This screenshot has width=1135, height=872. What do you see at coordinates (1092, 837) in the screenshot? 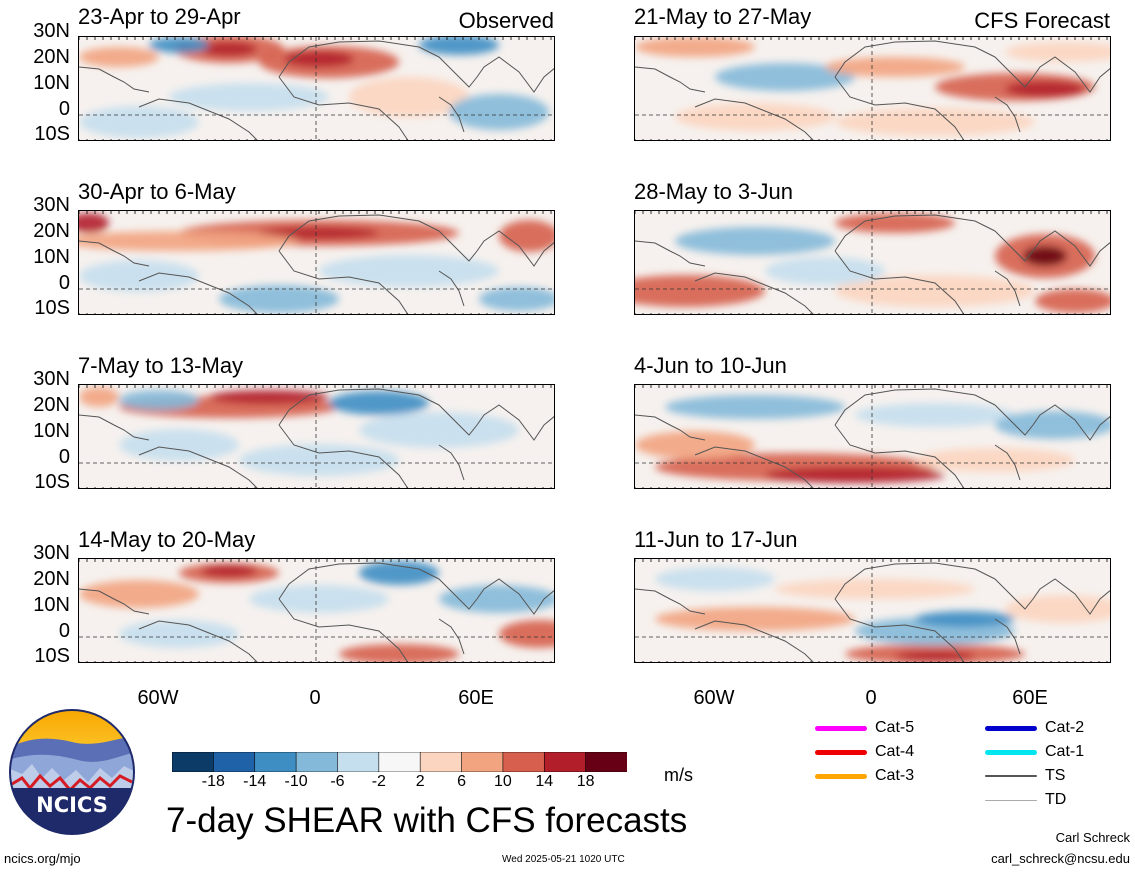
I see `footer-author: Carl Schreck` at bounding box center [1092, 837].